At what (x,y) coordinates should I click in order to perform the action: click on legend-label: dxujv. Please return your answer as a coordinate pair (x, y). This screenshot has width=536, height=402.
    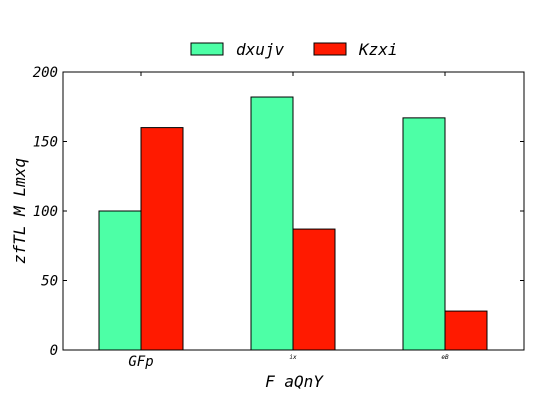
    Looking at the image, I should click on (260, 49).